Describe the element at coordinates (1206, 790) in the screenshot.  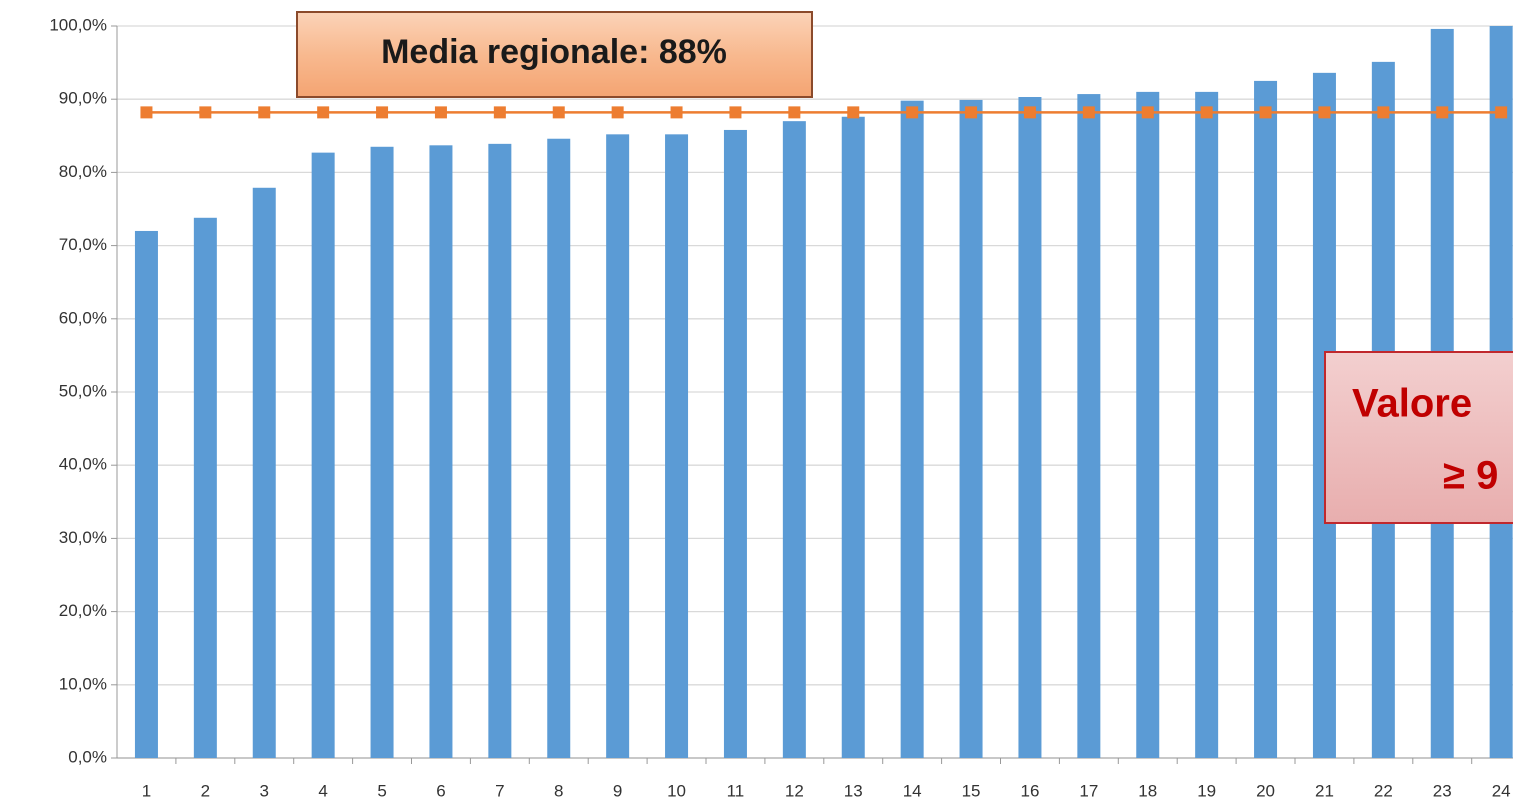
I see `x-tick-label: 19` at that location.